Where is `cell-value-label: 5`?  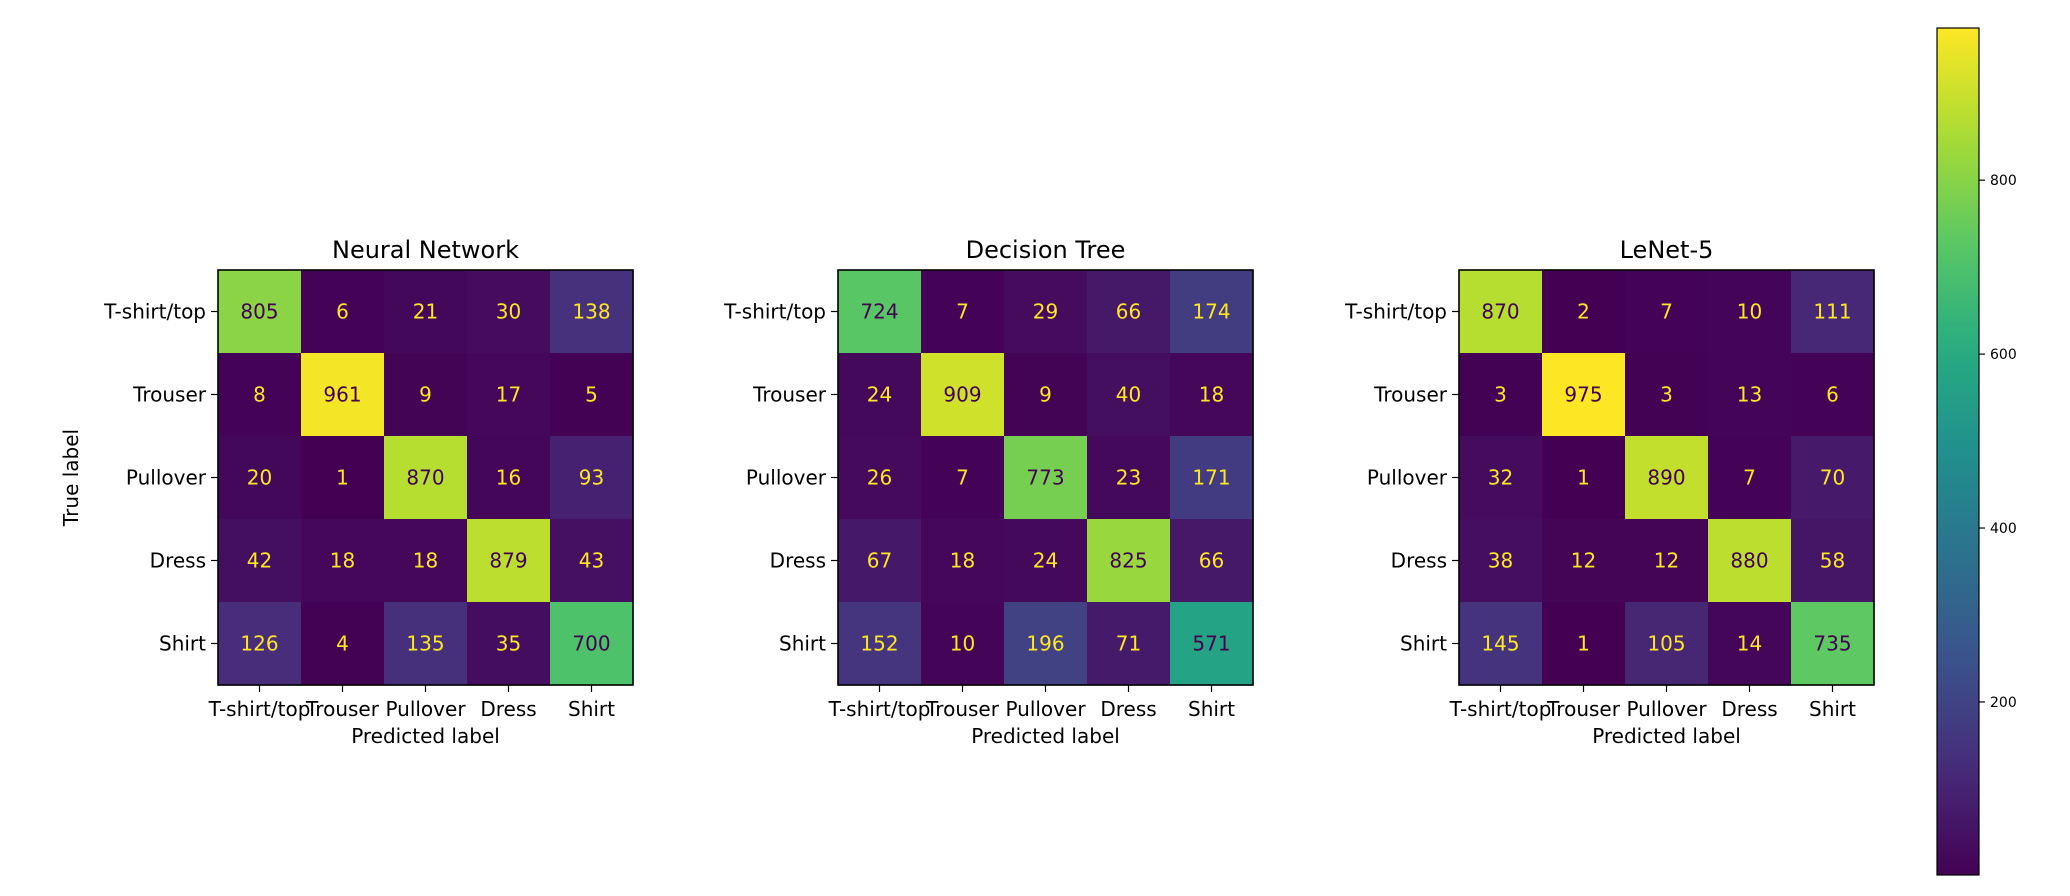
cell-value-label: 5 is located at coordinates (591, 395).